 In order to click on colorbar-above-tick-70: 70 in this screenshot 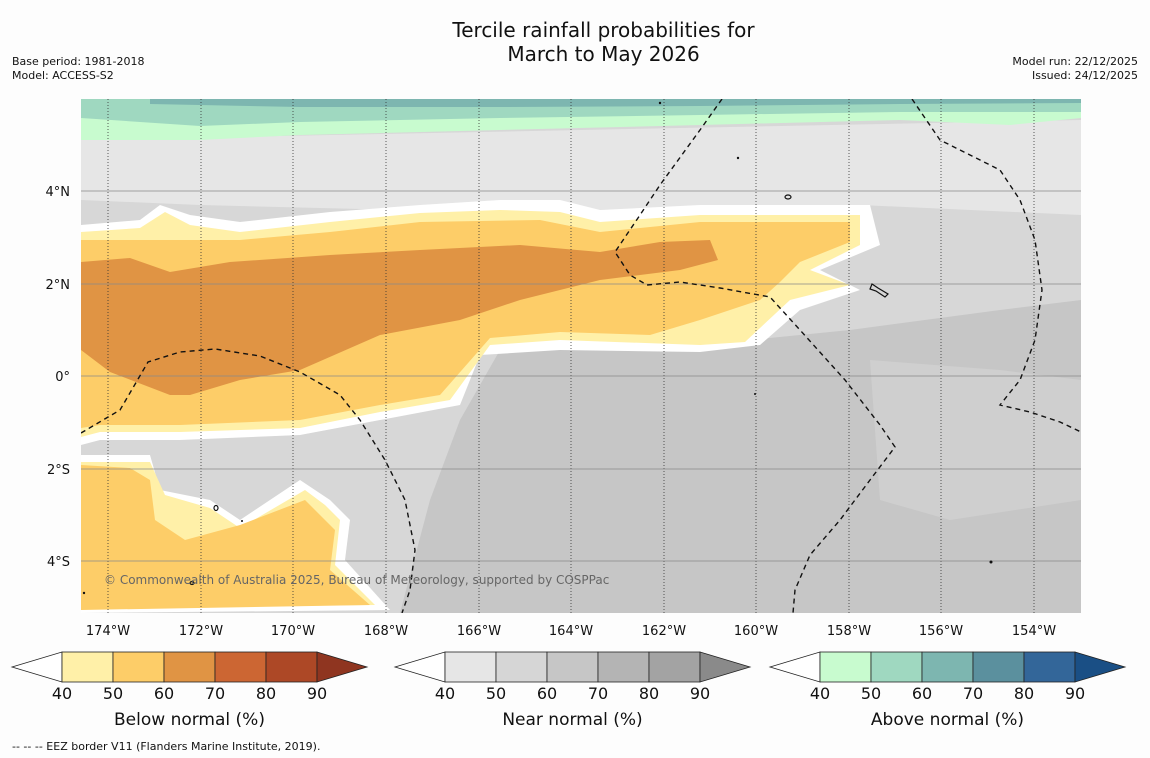, I will do `click(973, 693)`.